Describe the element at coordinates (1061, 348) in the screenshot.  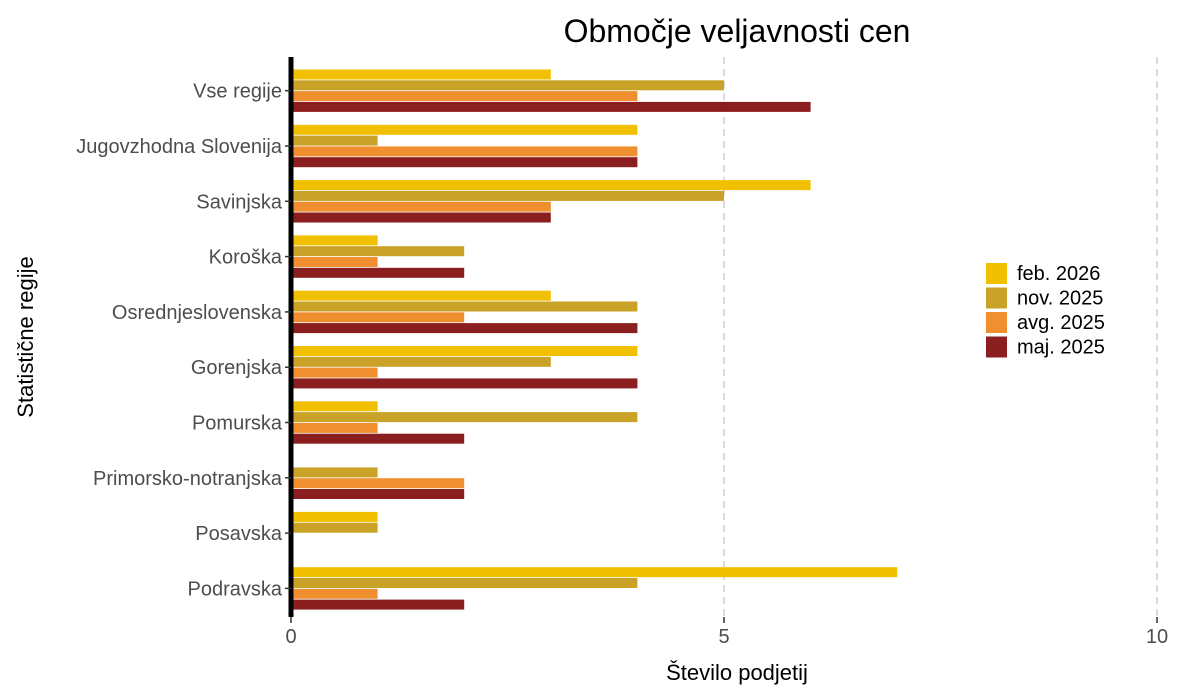
I see `legend-label: maj. 2025` at that location.